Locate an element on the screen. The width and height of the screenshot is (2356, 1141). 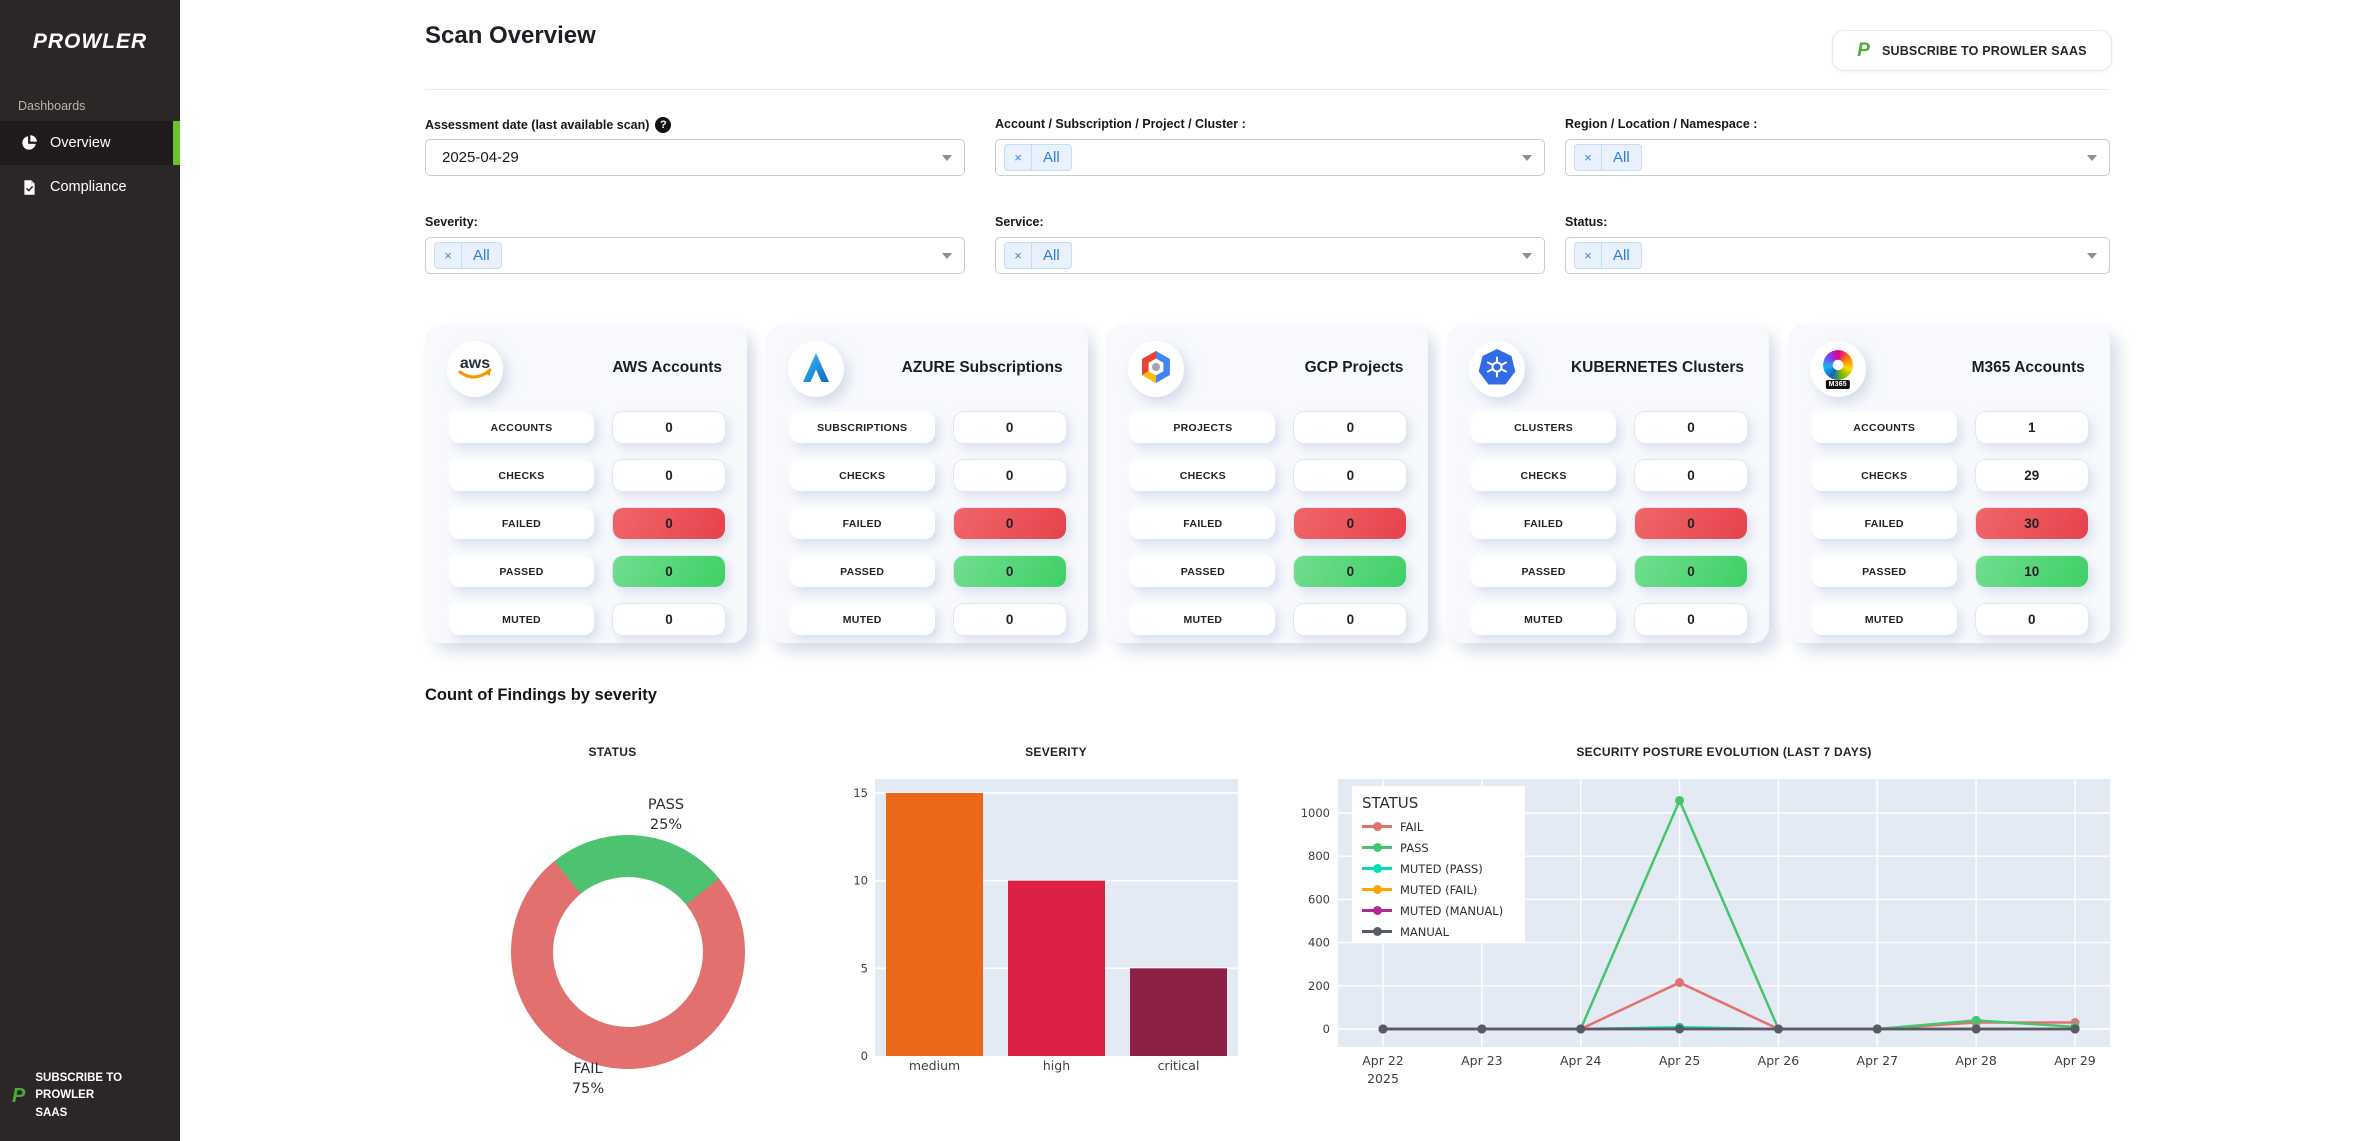
stat-value-pill-pass: 10 is located at coordinates (2031, 571).